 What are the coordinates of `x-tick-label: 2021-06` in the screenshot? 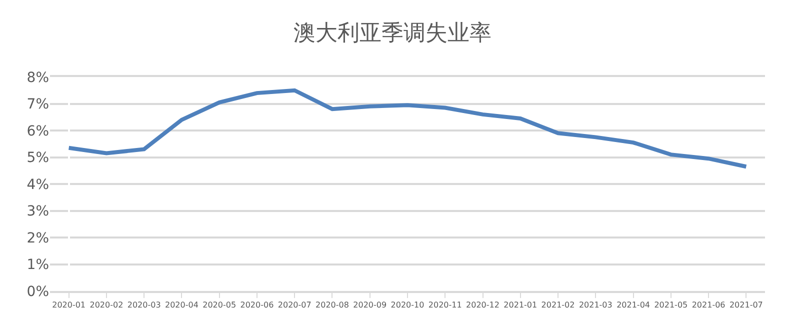 It's located at (709, 305).